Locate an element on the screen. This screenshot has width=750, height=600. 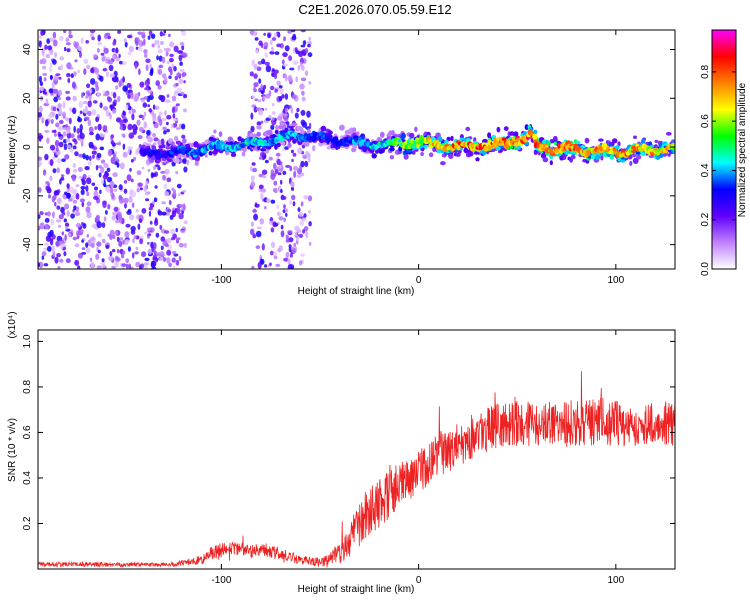
y-tick-label: 0.8 is located at coordinates (27, 387).